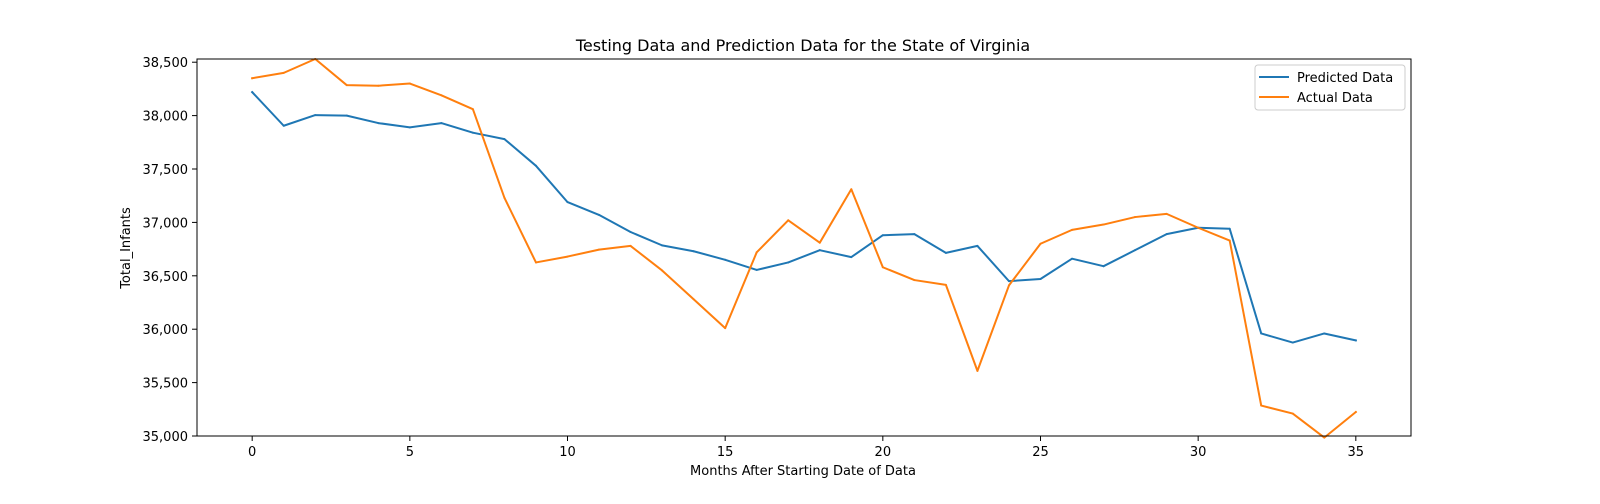 The image size is (1600, 504). What do you see at coordinates (410, 452) in the screenshot?
I see `x-tick-label-1: 5` at bounding box center [410, 452].